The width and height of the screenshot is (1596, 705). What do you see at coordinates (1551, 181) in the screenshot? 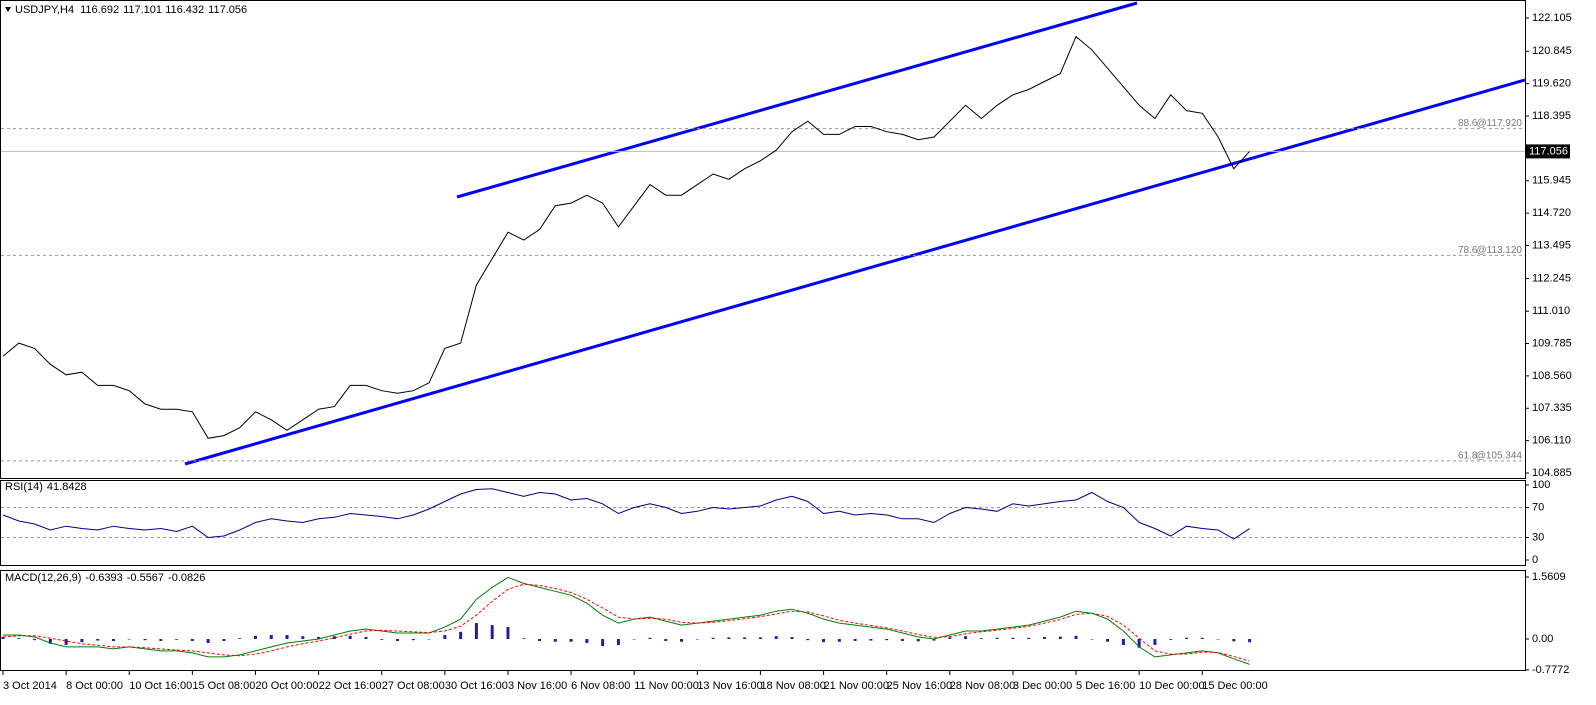
I see `y-tick-label: 115.945` at bounding box center [1551, 181].